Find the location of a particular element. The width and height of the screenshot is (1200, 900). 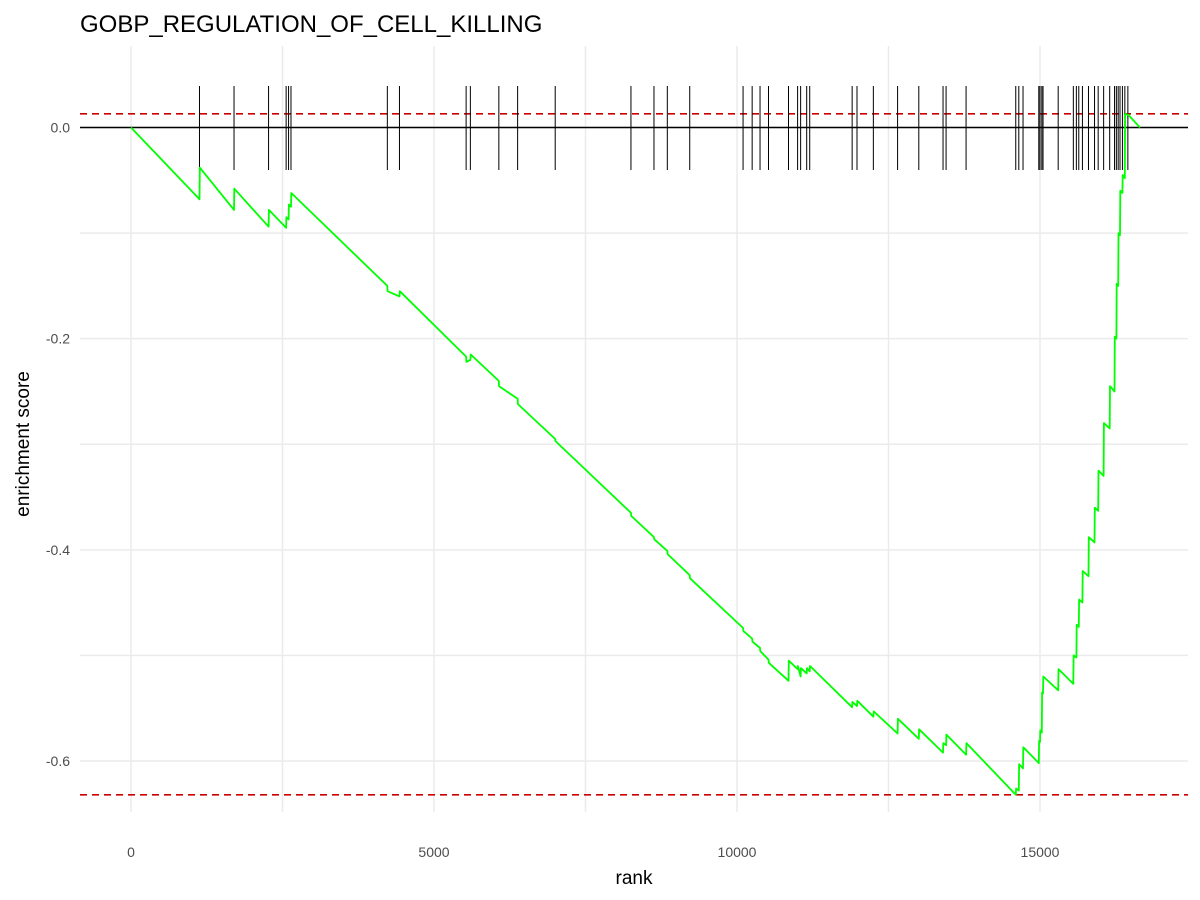

x-tick-label: 0 is located at coordinates (131, 852).